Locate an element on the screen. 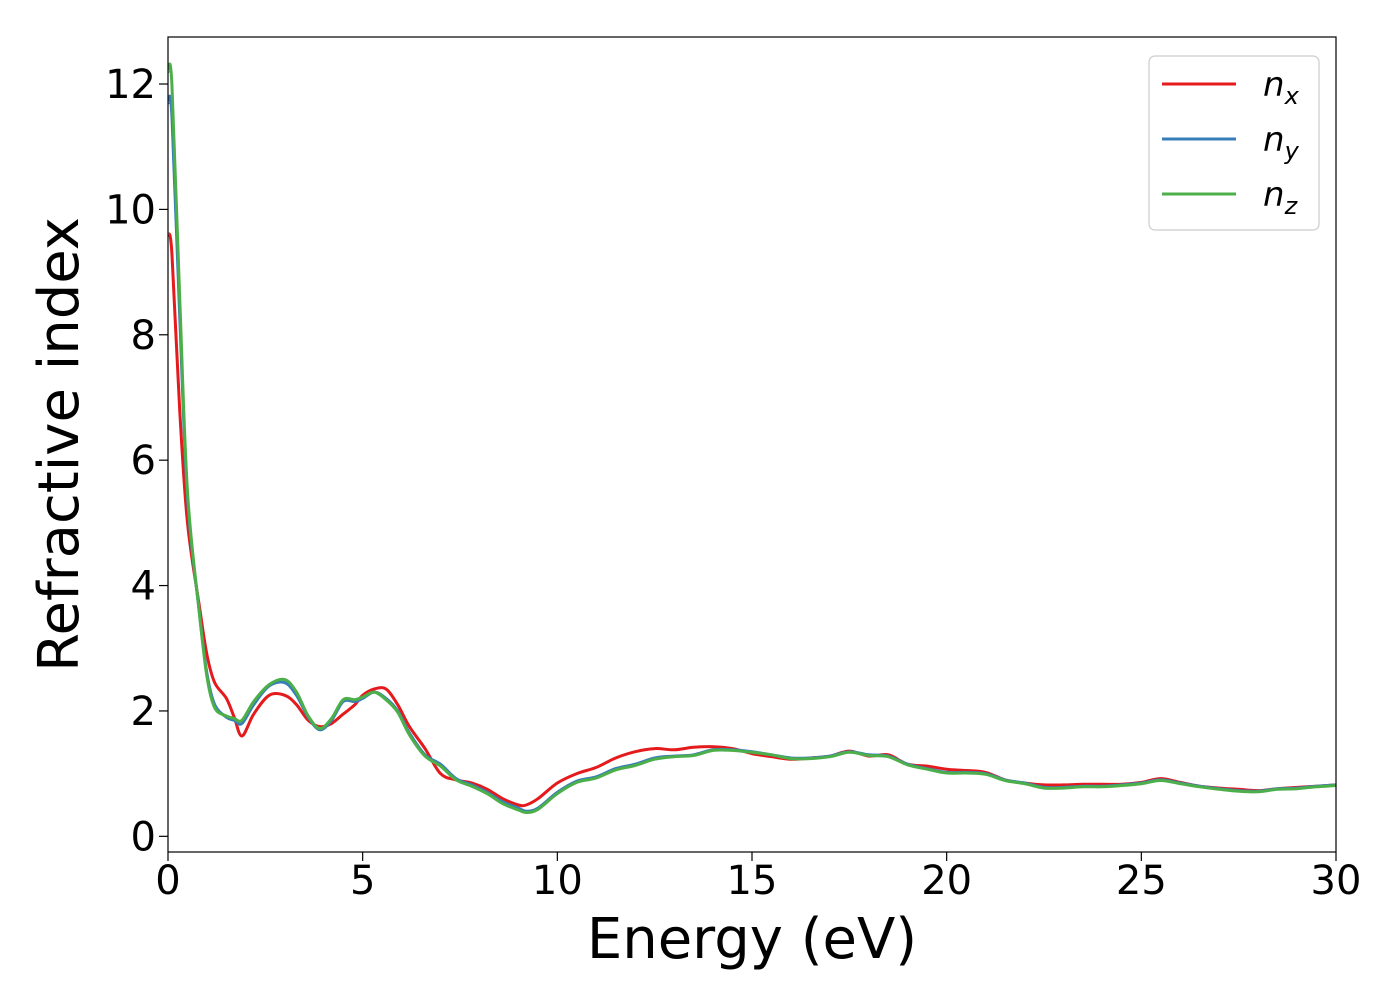 The image size is (1400, 1000). y-tick-label: 4 is located at coordinates (143, 587).